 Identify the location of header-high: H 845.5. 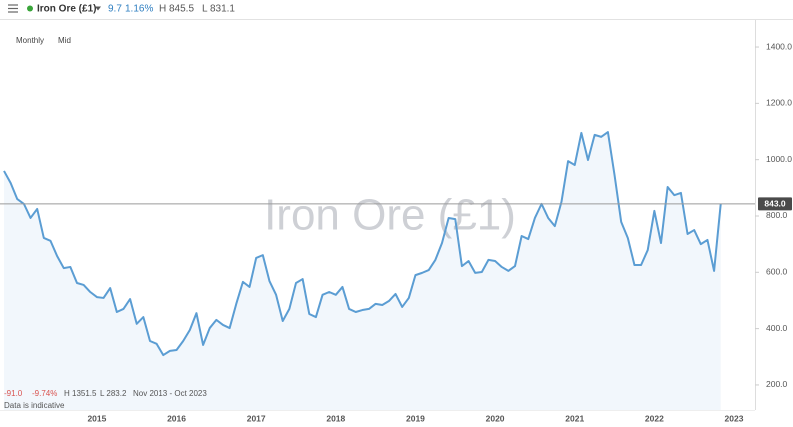
(176, 9).